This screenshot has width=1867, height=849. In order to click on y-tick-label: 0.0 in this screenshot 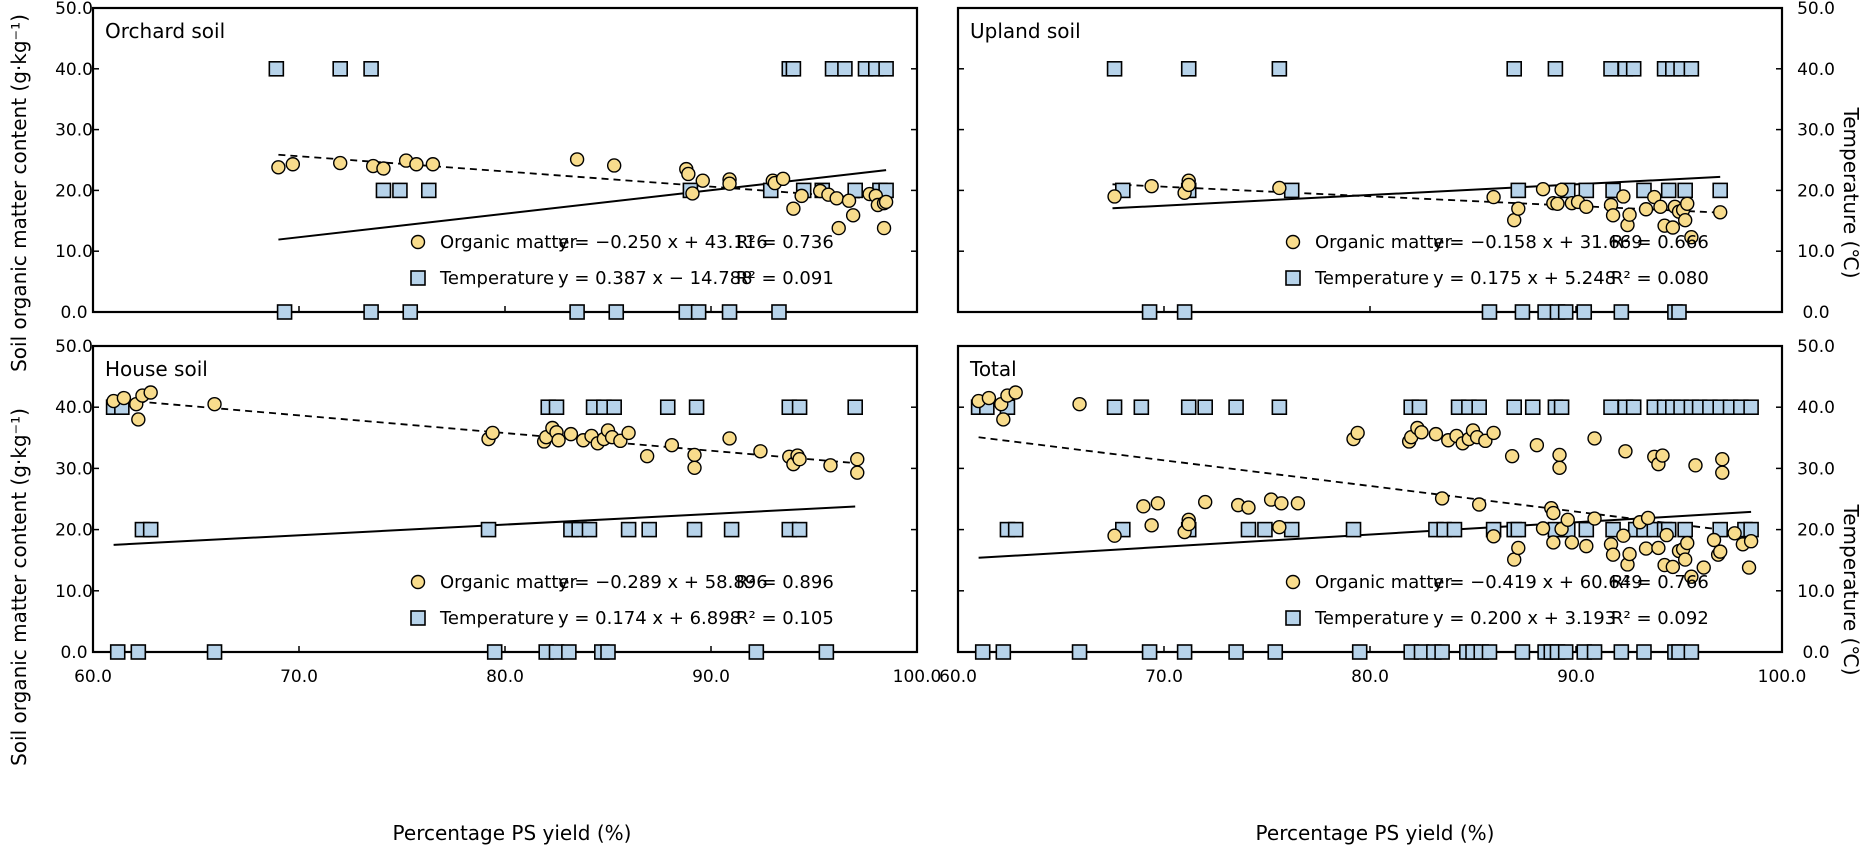, I will do `click(73, 653)`.